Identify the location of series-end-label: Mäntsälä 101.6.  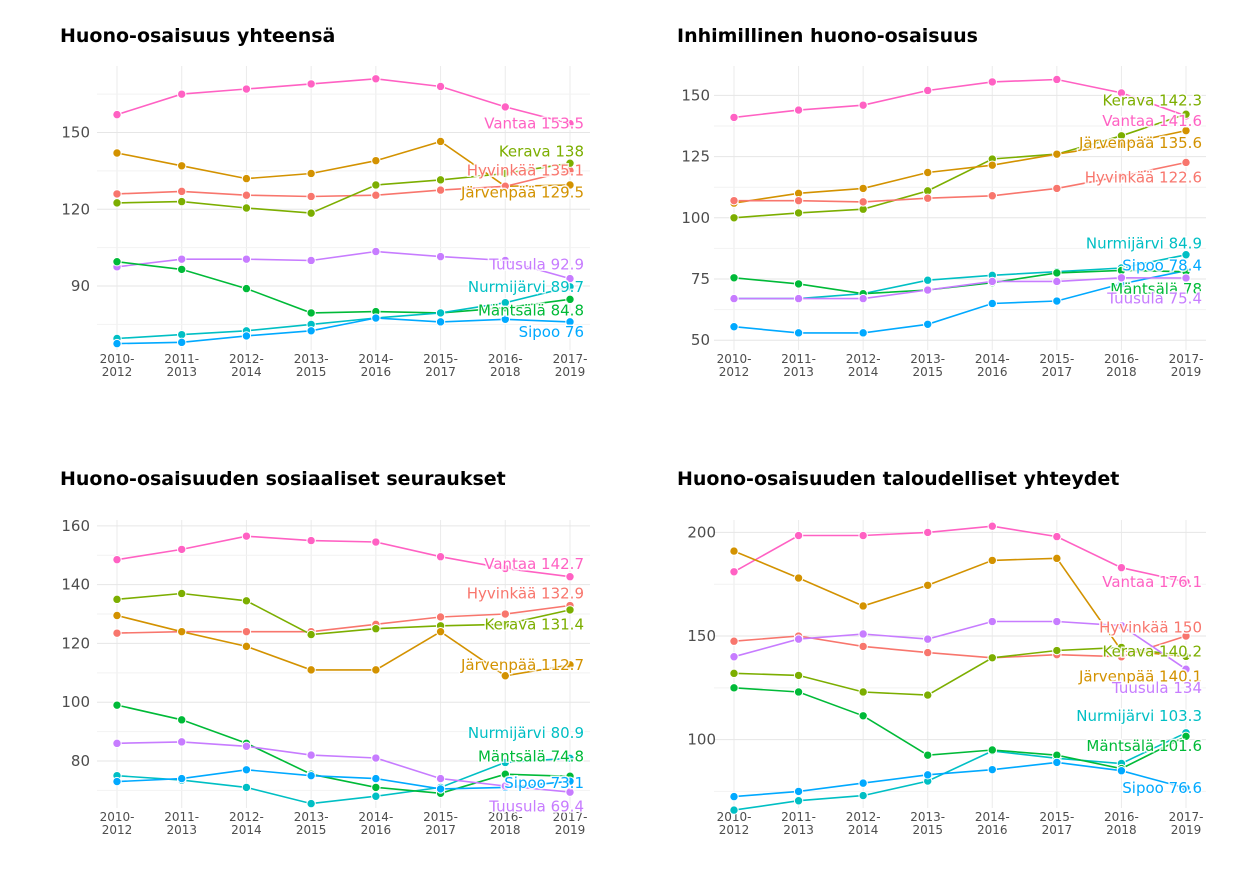
(1144, 746).